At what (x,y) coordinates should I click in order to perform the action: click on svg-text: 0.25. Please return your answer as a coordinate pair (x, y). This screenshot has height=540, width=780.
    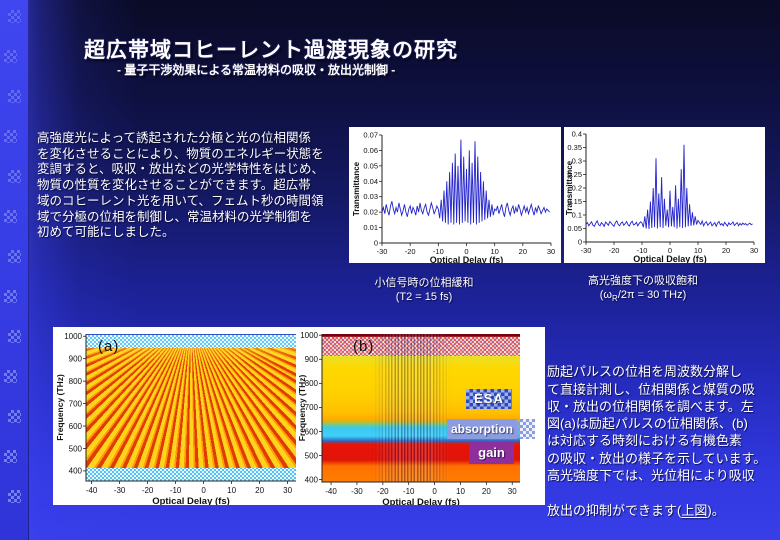
    Looking at the image, I should click on (574, 174).